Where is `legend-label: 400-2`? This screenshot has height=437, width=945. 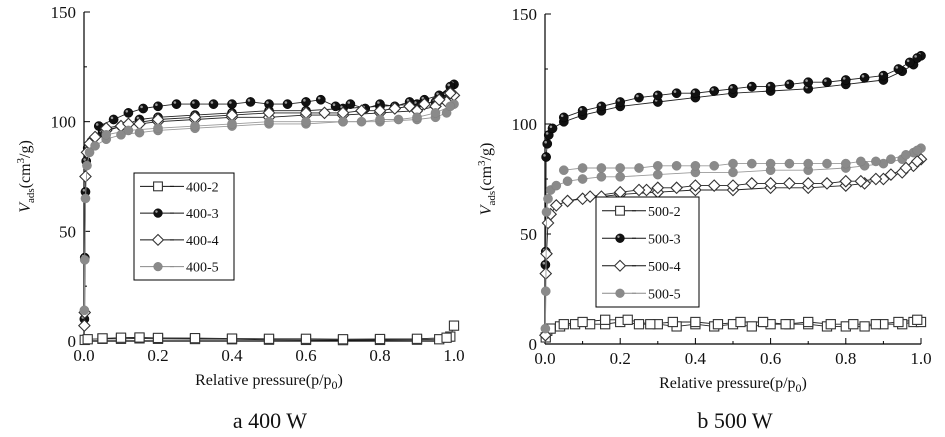
legend-label: 400-2 is located at coordinates (202, 187).